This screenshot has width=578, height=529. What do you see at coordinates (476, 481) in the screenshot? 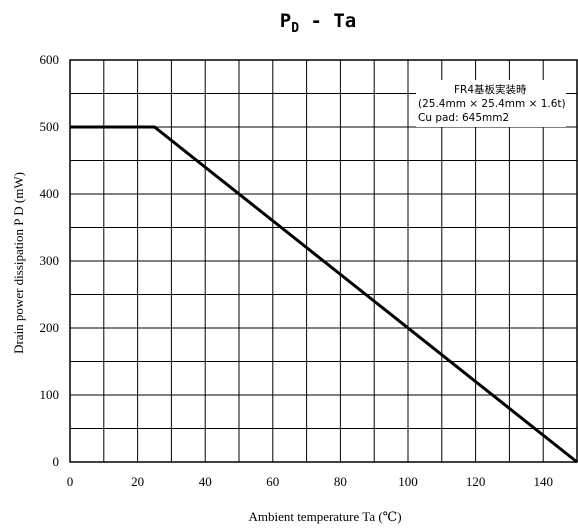
I see `x-tick-label: 120` at bounding box center [476, 481].